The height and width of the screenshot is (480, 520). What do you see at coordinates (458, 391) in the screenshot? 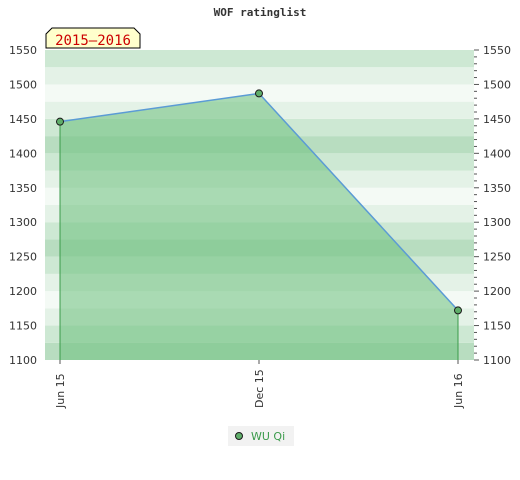
I see `x-tick-label: Jun 16` at bounding box center [458, 391].